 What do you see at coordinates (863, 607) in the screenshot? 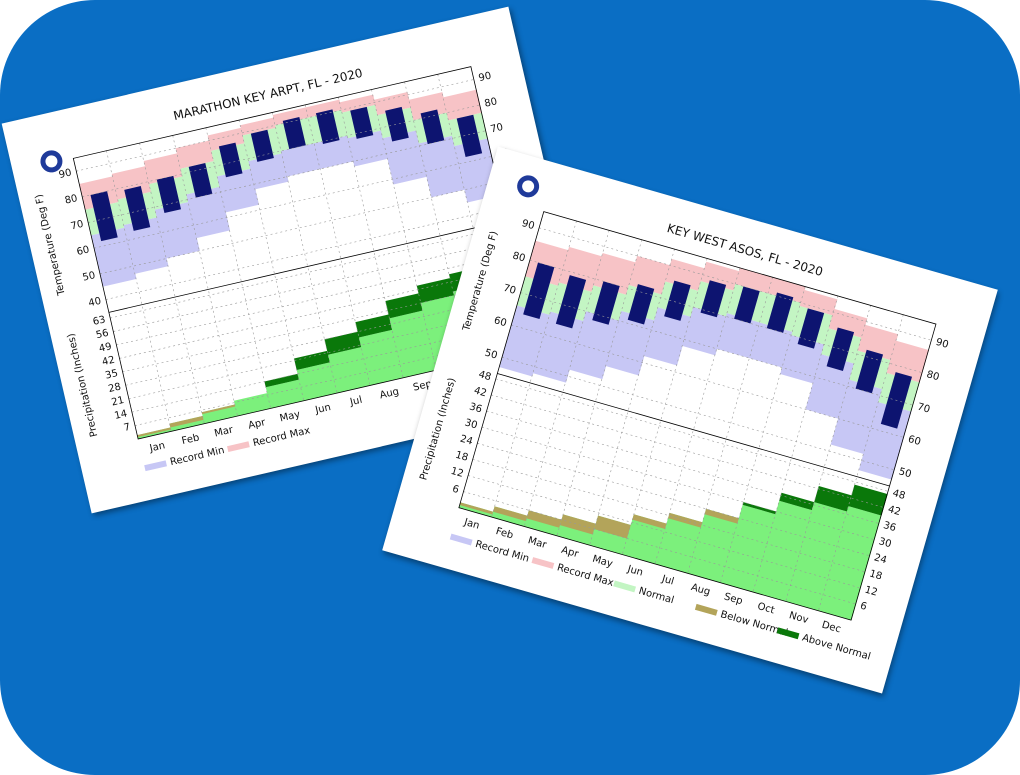
I see `y2-tick-label: 6` at bounding box center [863, 607].